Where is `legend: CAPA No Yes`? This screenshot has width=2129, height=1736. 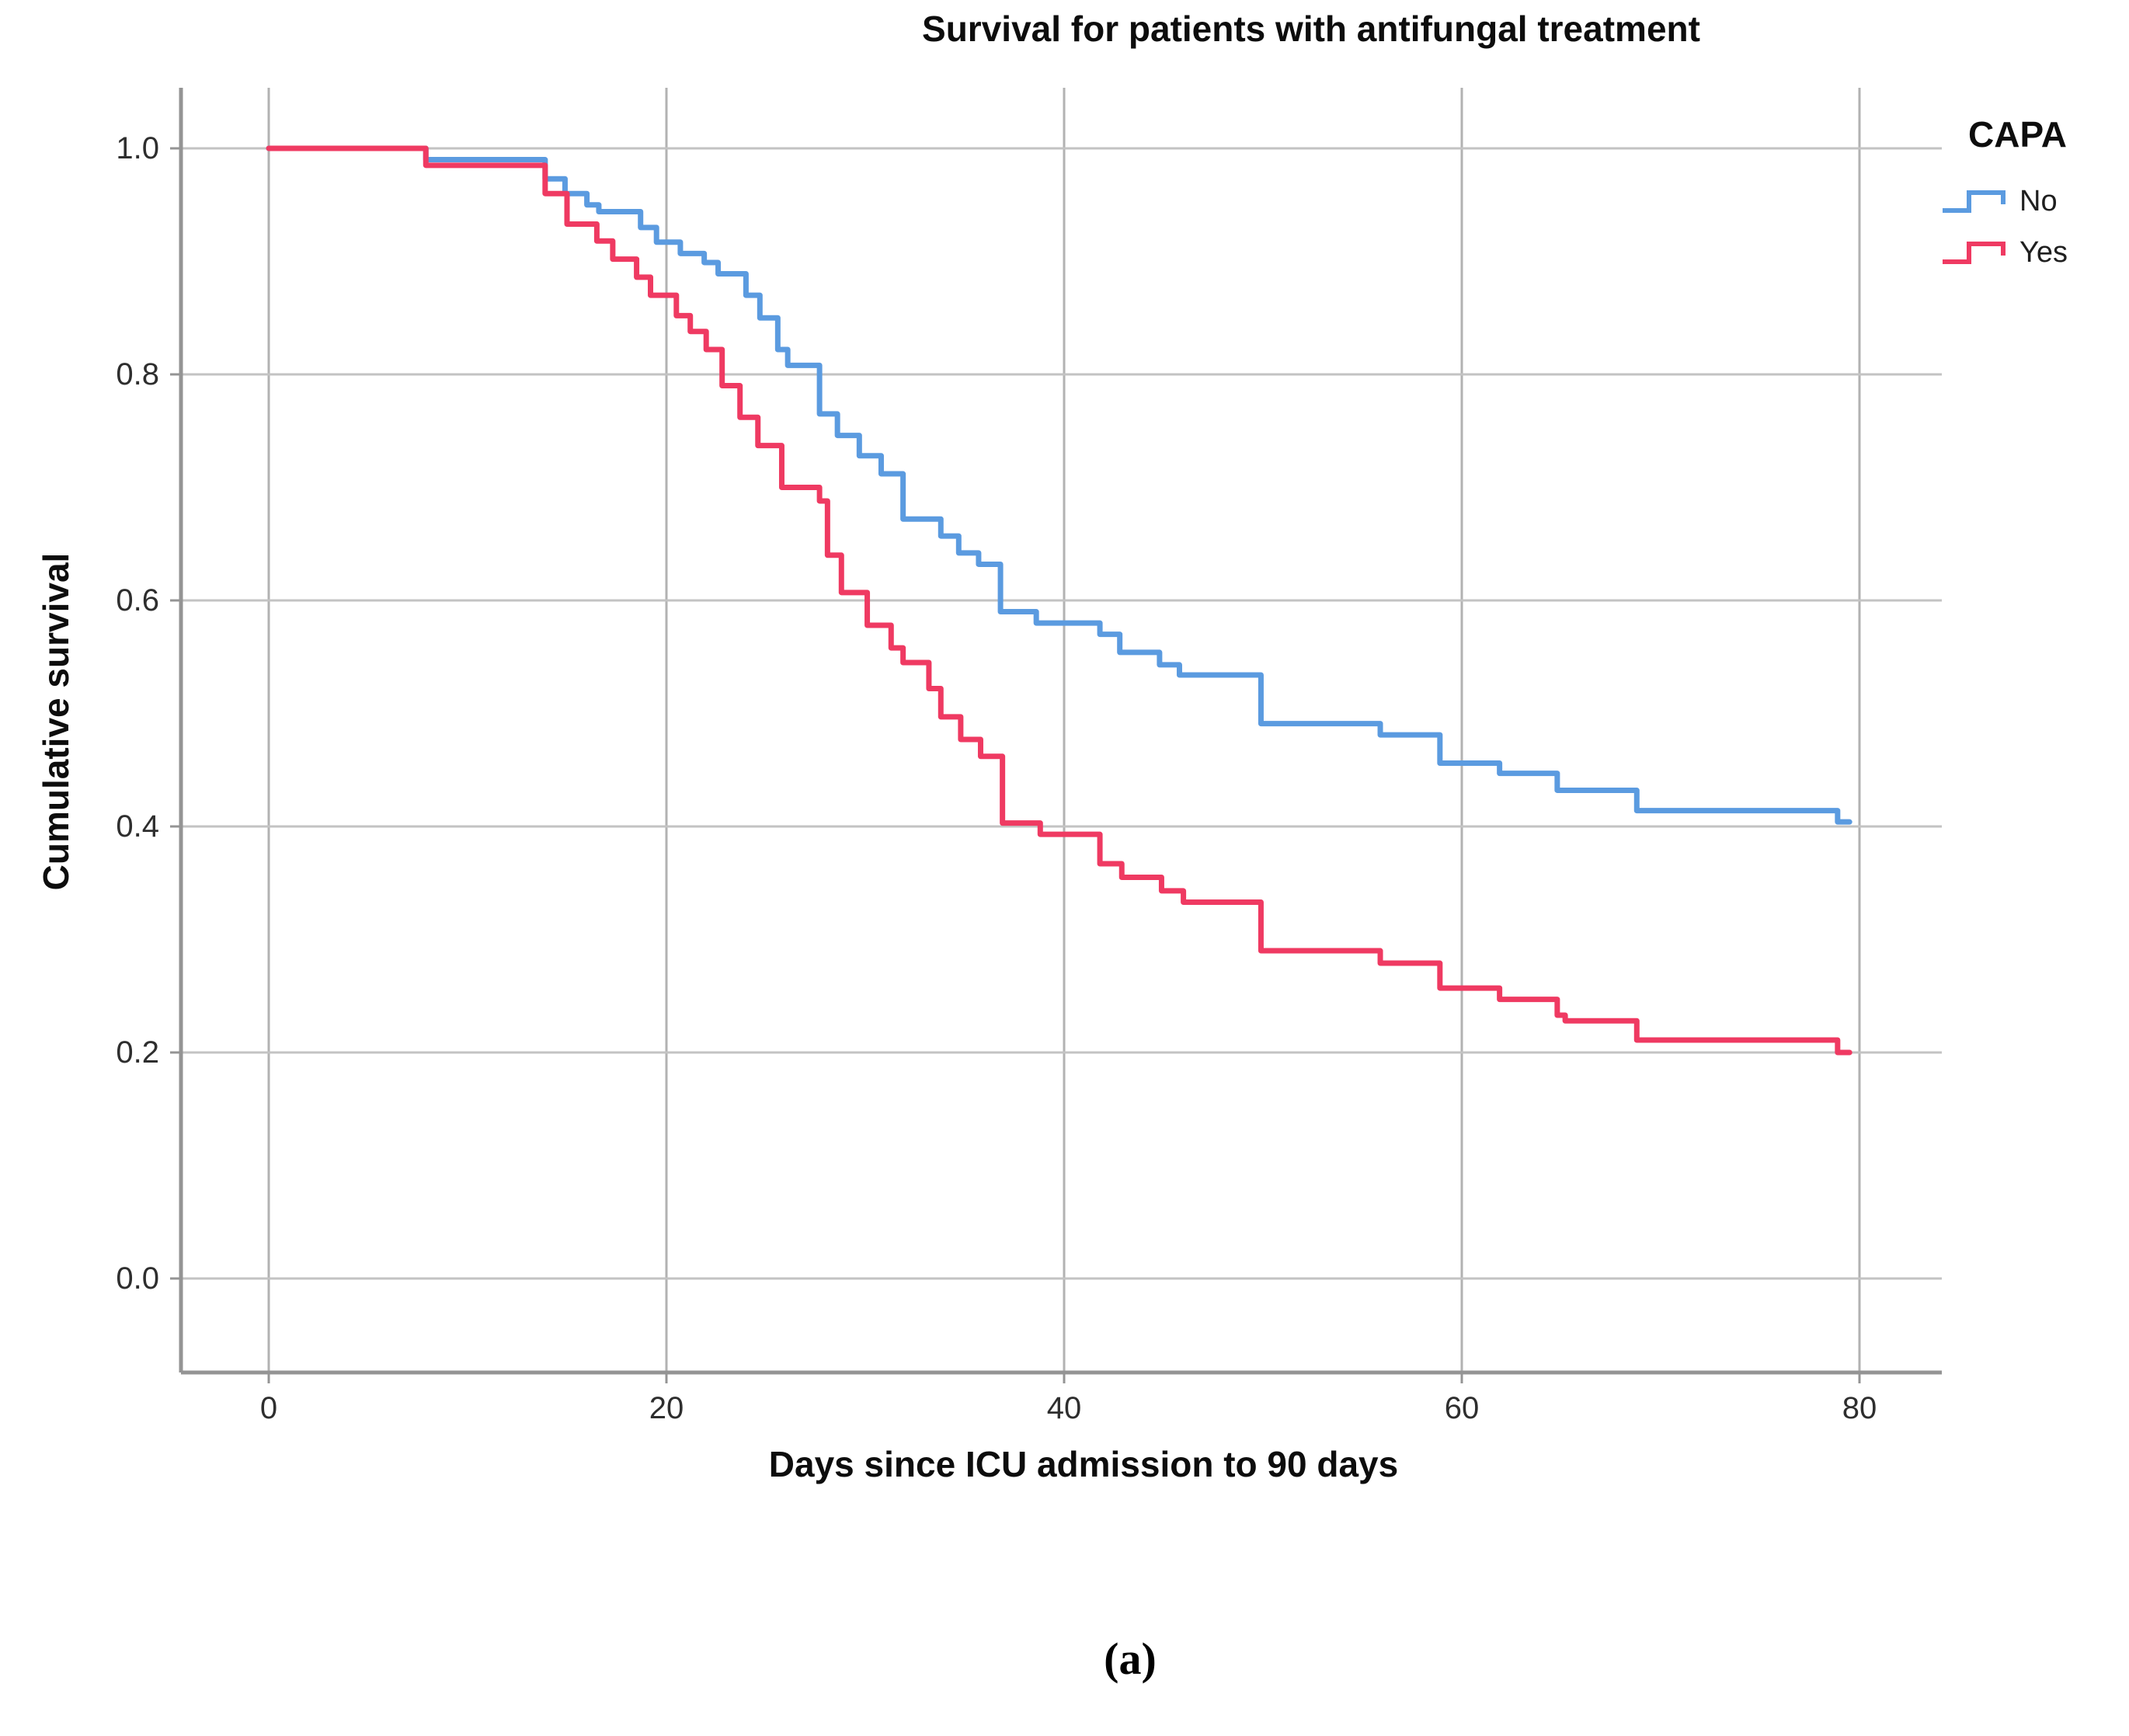 legend: CAPA No Yes is located at coordinates (2034, 195).